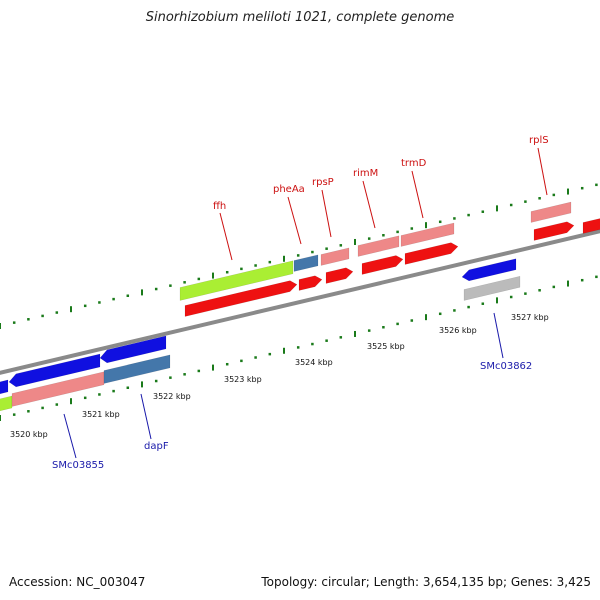 The height and width of the screenshot is (600, 600). What do you see at coordinates (77, 582) in the screenshot?
I see `accession-text: Accession: NC_003047` at bounding box center [77, 582].